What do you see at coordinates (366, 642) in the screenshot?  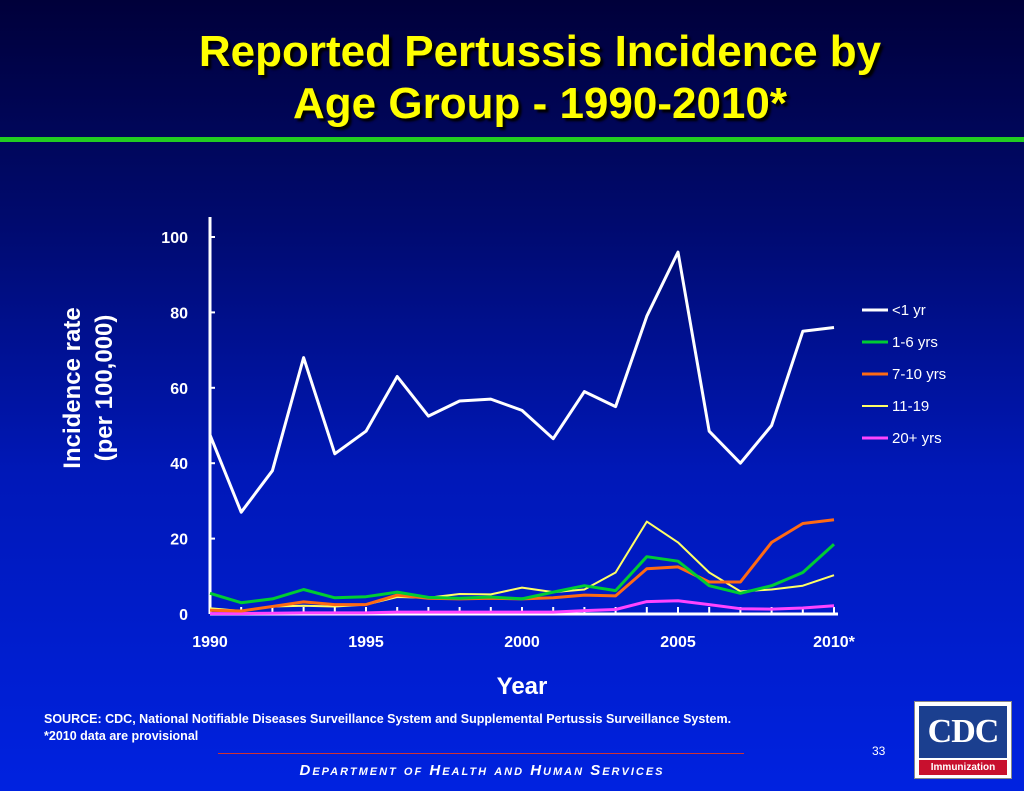 I see `x-tick-label: 1995` at bounding box center [366, 642].